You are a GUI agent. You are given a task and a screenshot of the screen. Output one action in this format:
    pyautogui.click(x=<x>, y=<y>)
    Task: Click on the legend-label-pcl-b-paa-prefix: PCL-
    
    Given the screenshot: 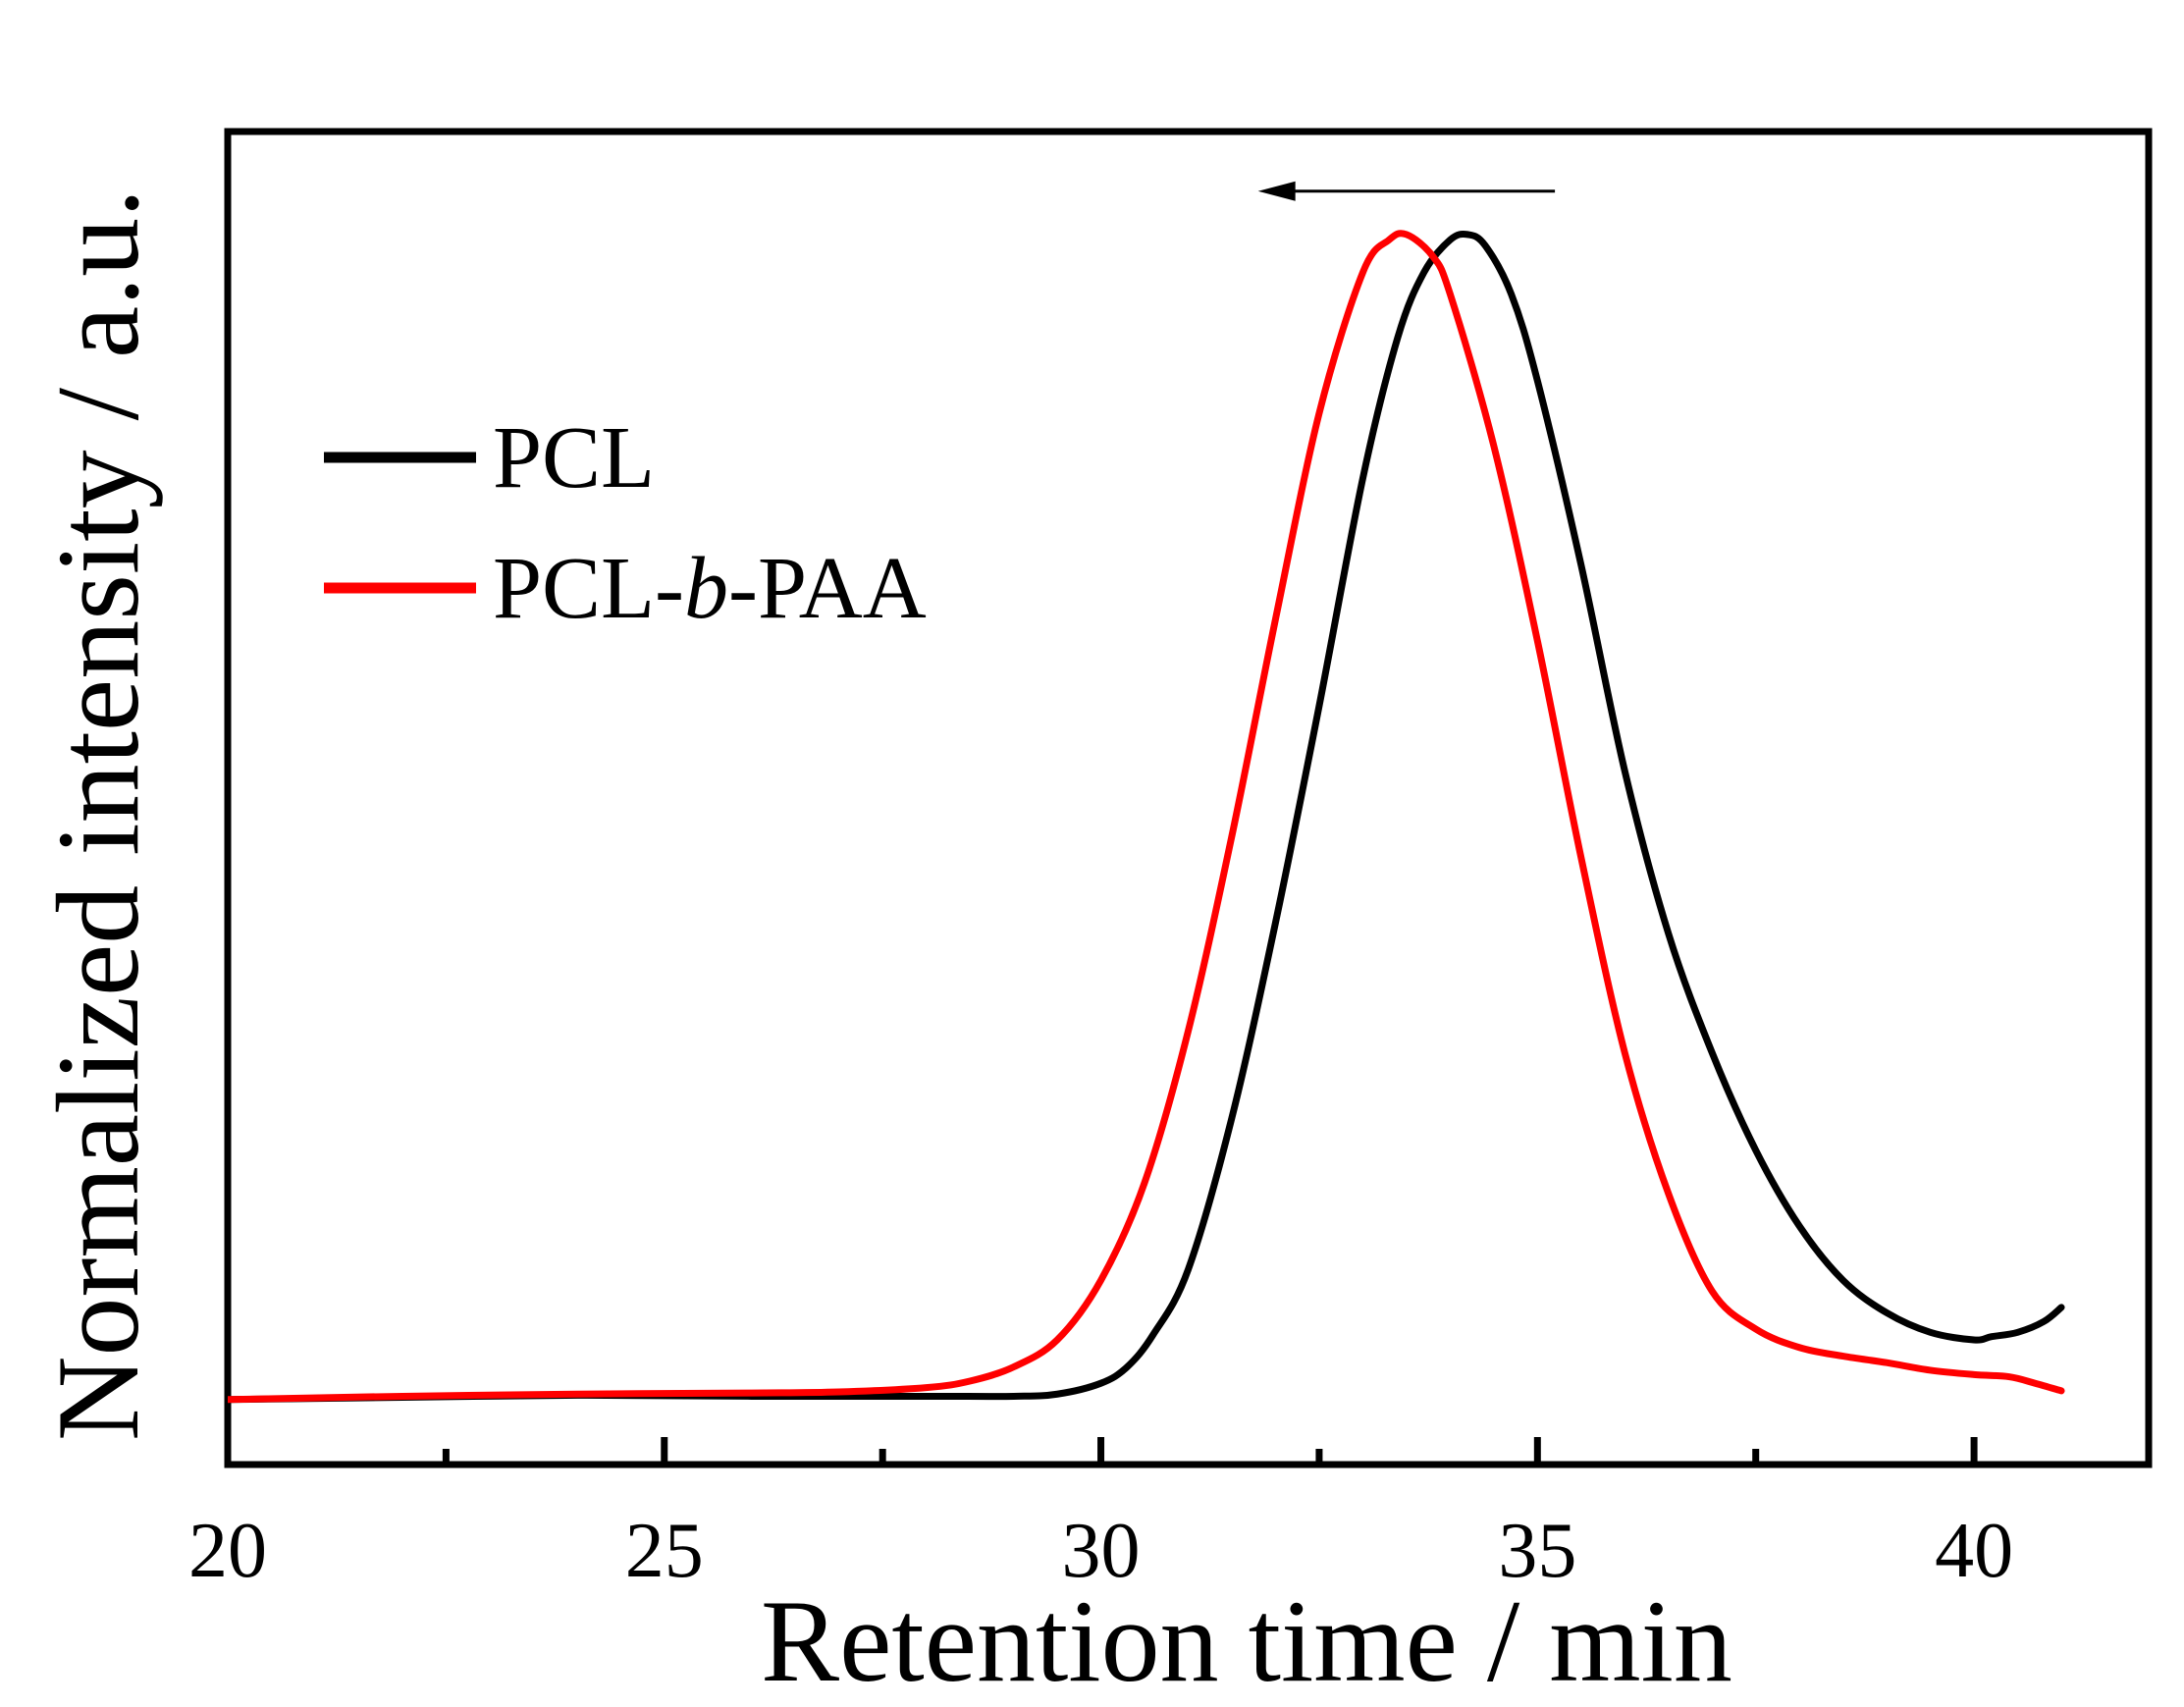 What is the action you would take?
    pyautogui.click(x=588, y=588)
    